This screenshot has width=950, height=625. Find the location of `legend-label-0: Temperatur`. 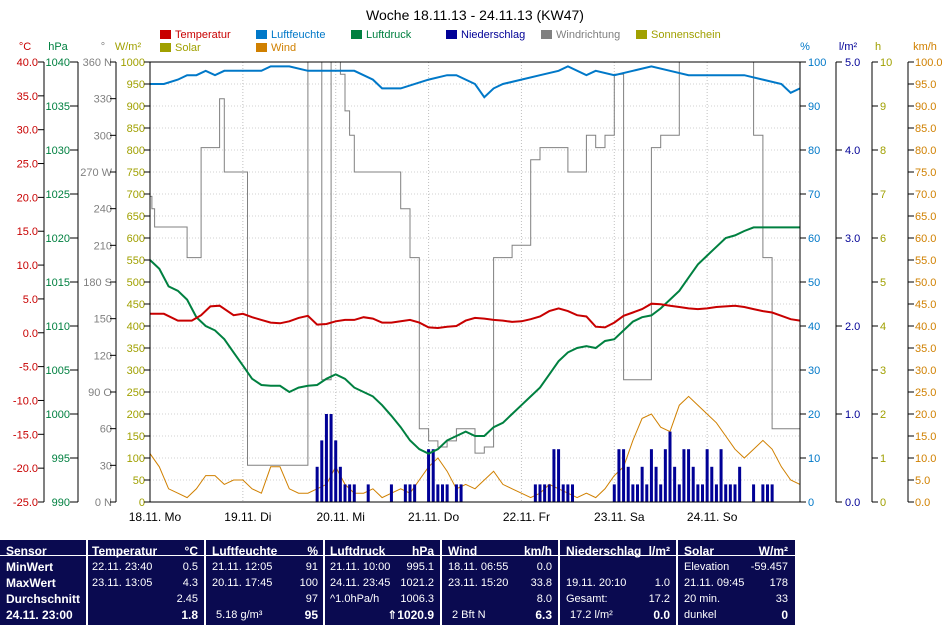

legend-label-0: Temperatur is located at coordinates (203, 35).